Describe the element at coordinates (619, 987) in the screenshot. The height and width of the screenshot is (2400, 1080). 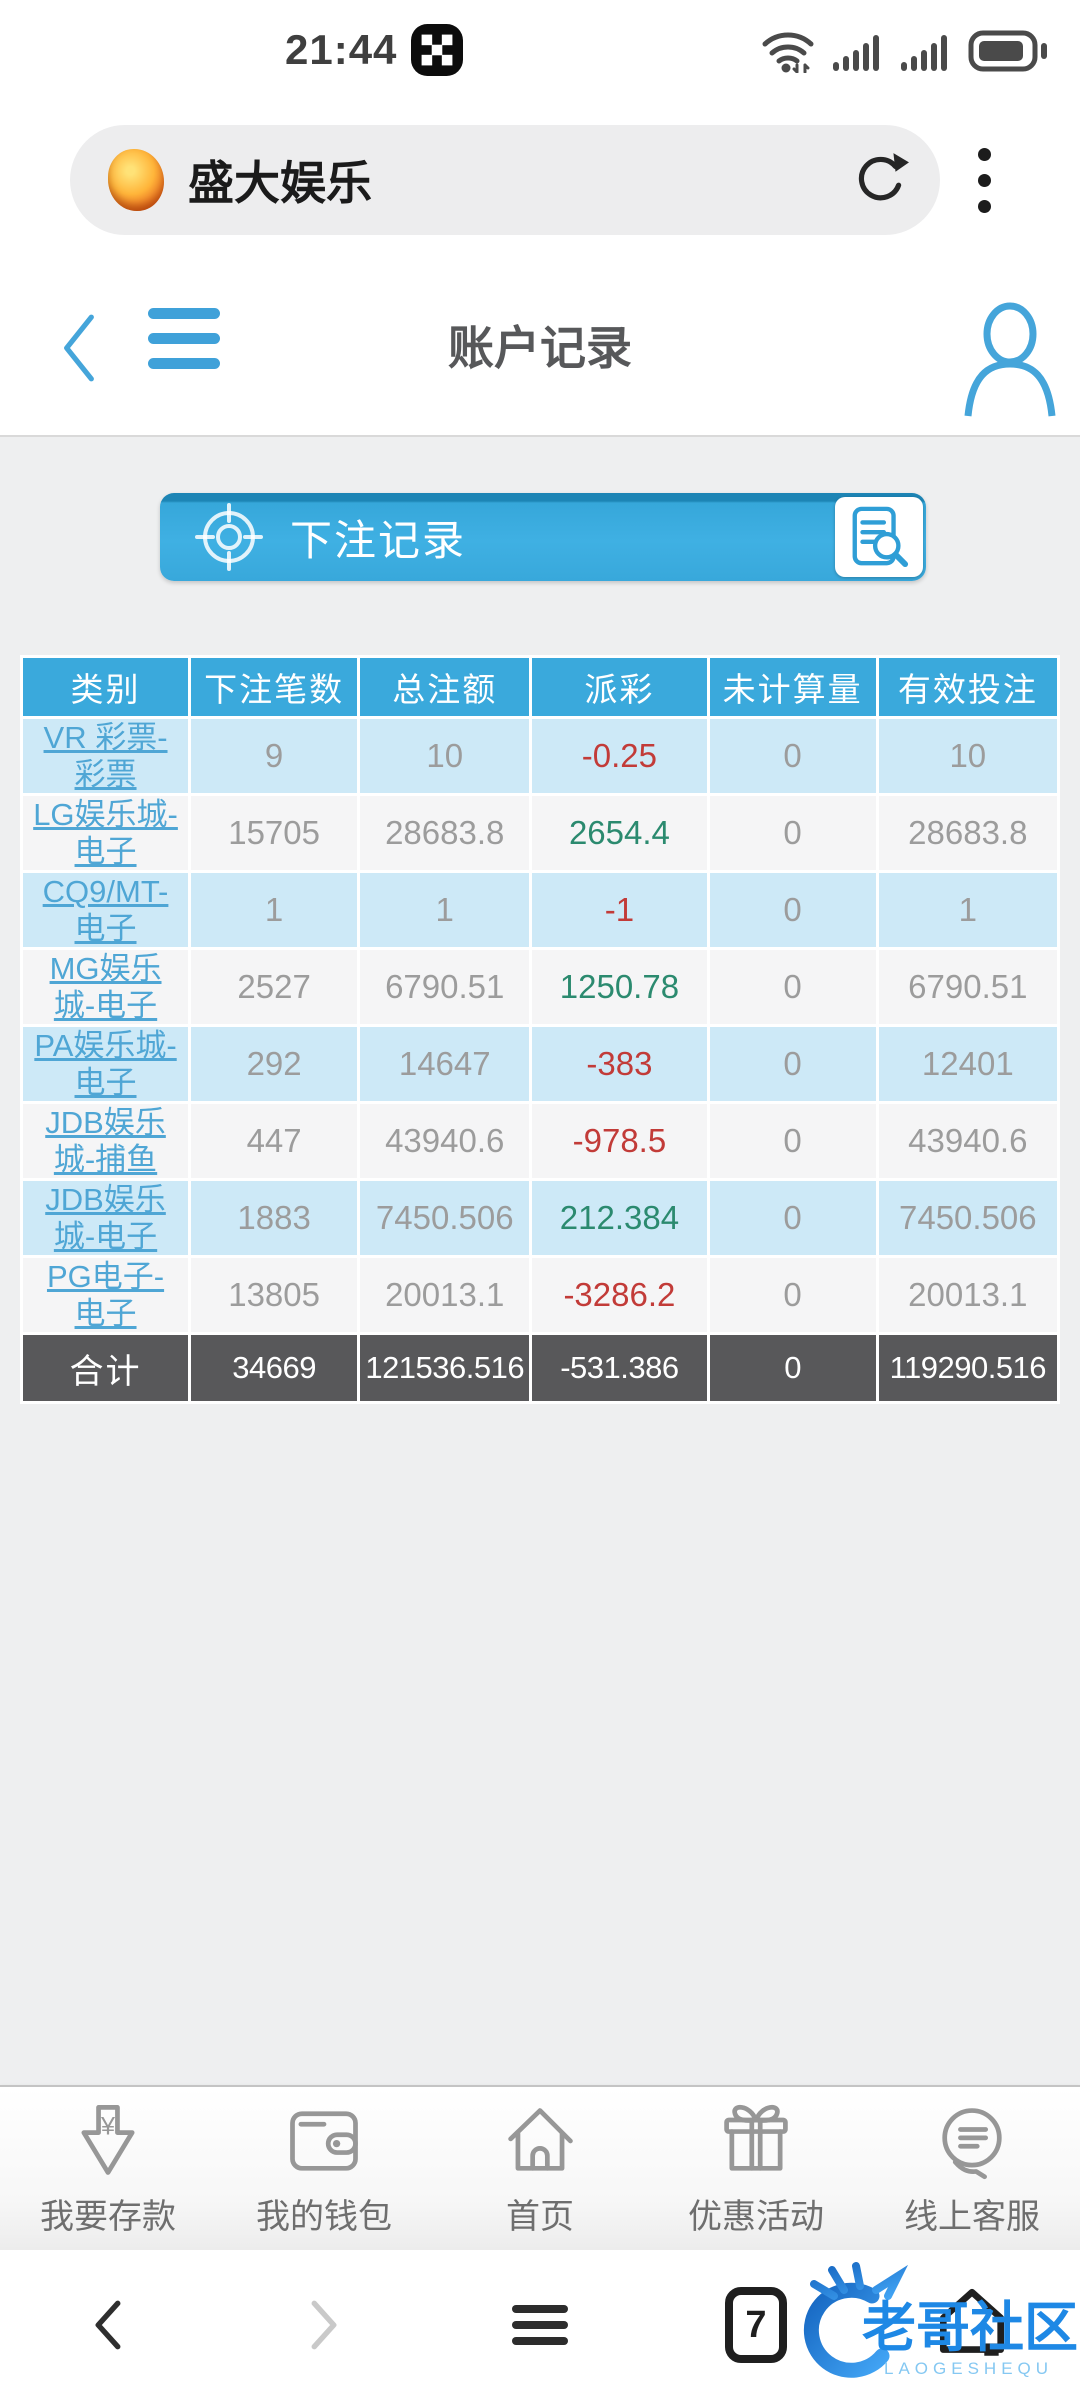
I see `payout-cell: 1250.78` at that location.